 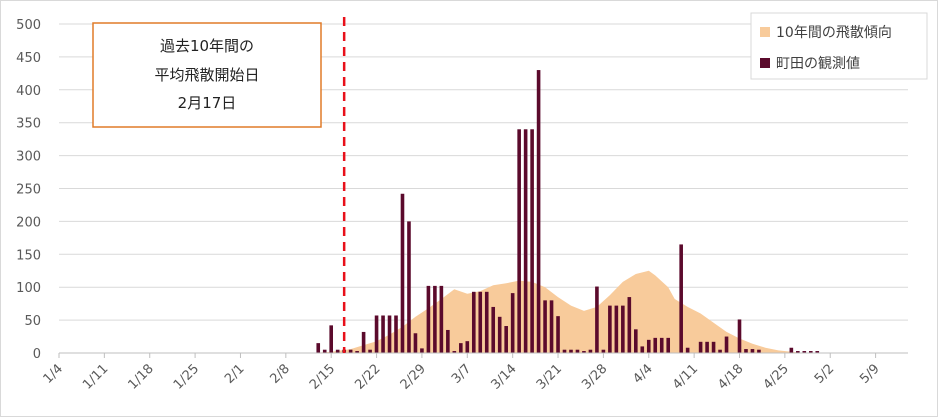 I want to click on x-tick-label-2-15: 2/15, so click(x=322, y=376).